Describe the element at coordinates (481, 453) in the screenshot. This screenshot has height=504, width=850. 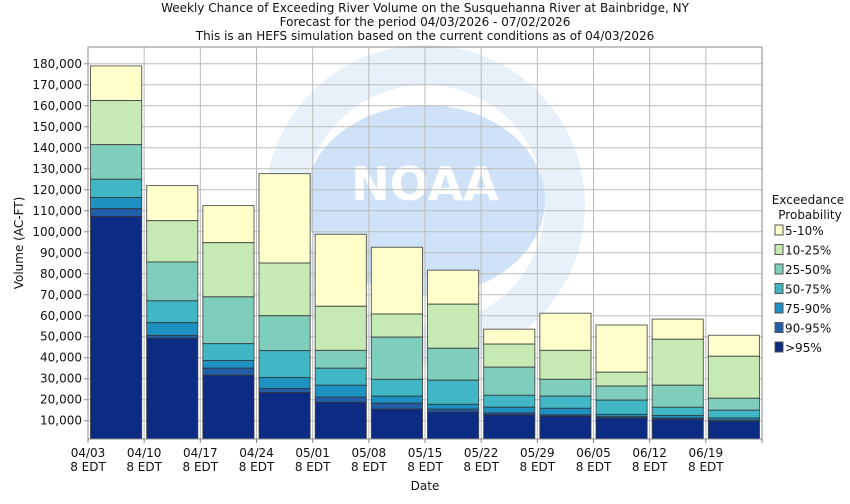
I see `x-tick-label-date: 05/22` at that location.